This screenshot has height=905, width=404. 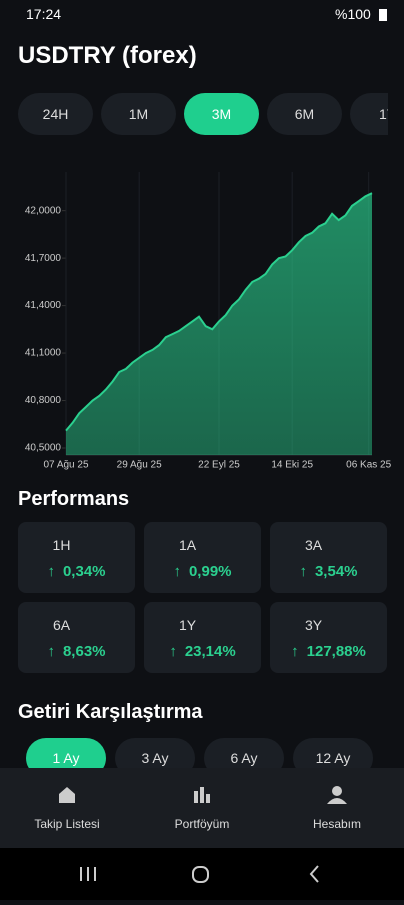 I want to click on performance-card: 6A ↑ 8,63%, so click(x=76, y=637).